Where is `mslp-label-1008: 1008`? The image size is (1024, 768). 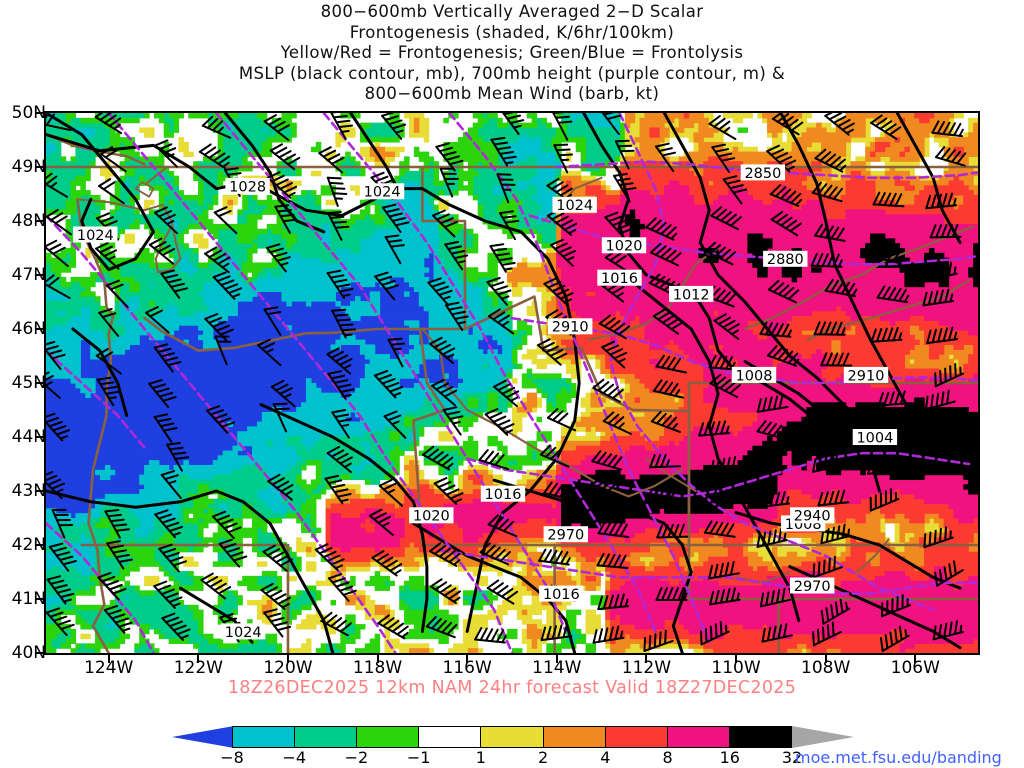 mslp-label-1008: 1008 is located at coordinates (754, 375).